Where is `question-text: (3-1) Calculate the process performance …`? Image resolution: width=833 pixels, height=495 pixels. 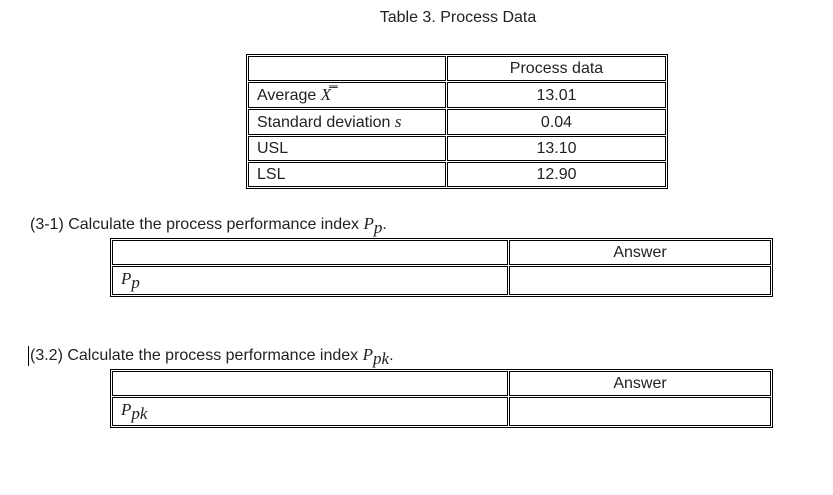 question-text: (3-1) Calculate the process performance … is located at coordinates (195, 224).